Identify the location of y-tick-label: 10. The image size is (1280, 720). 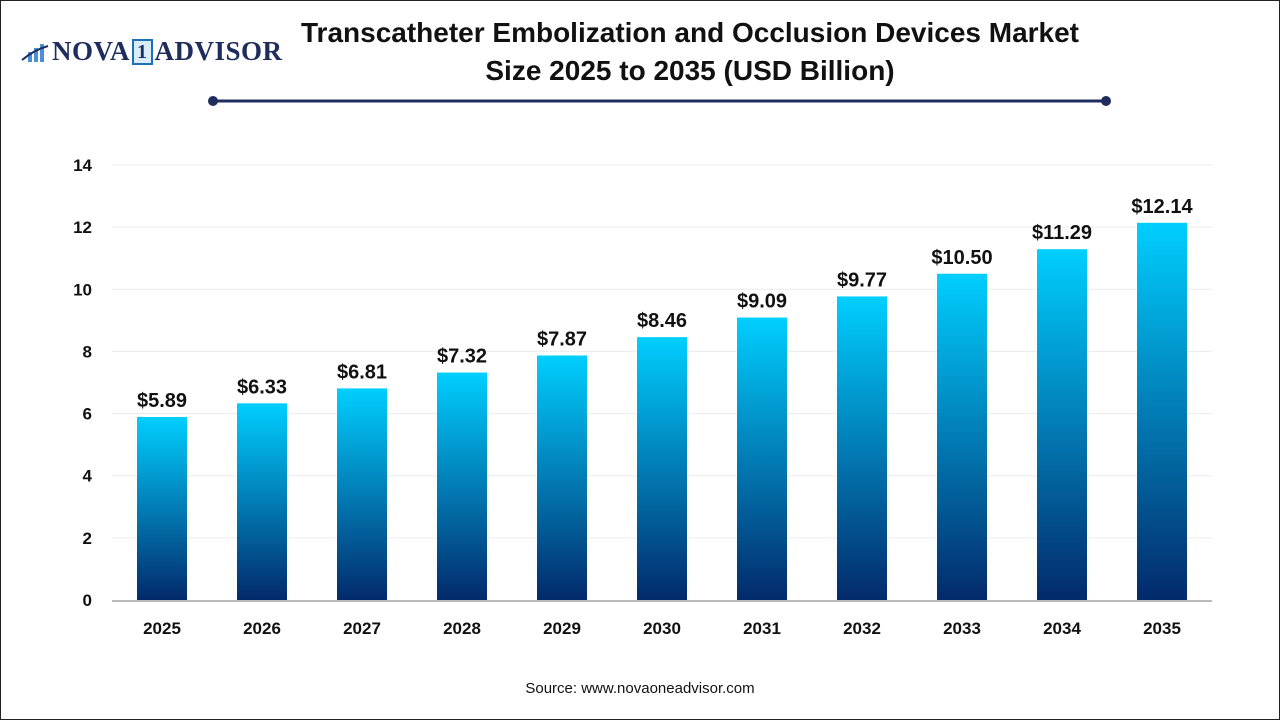
(82, 289).